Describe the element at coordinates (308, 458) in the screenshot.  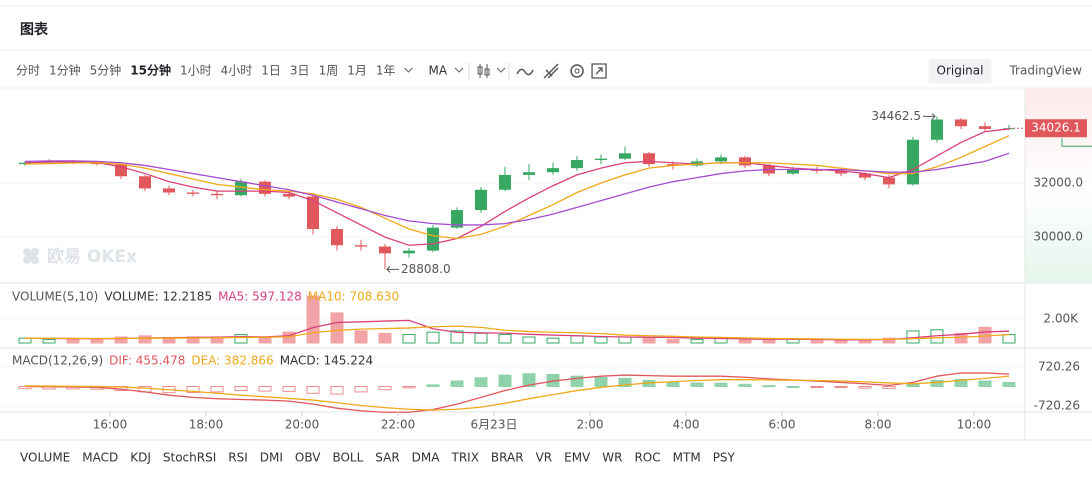
I see `indicator-tab: OBV` at that location.